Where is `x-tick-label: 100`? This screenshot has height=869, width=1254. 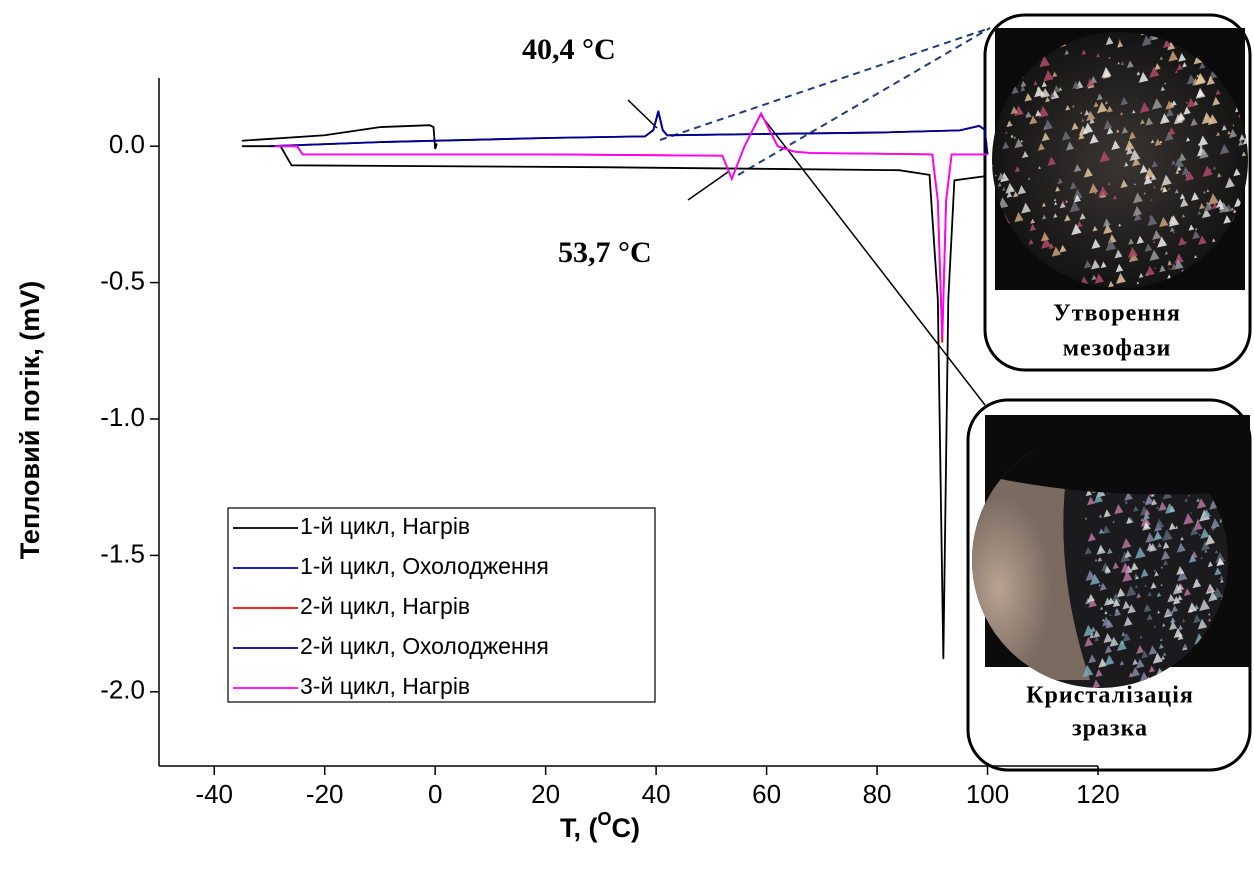
x-tick-label: 100 is located at coordinates (987, 794).